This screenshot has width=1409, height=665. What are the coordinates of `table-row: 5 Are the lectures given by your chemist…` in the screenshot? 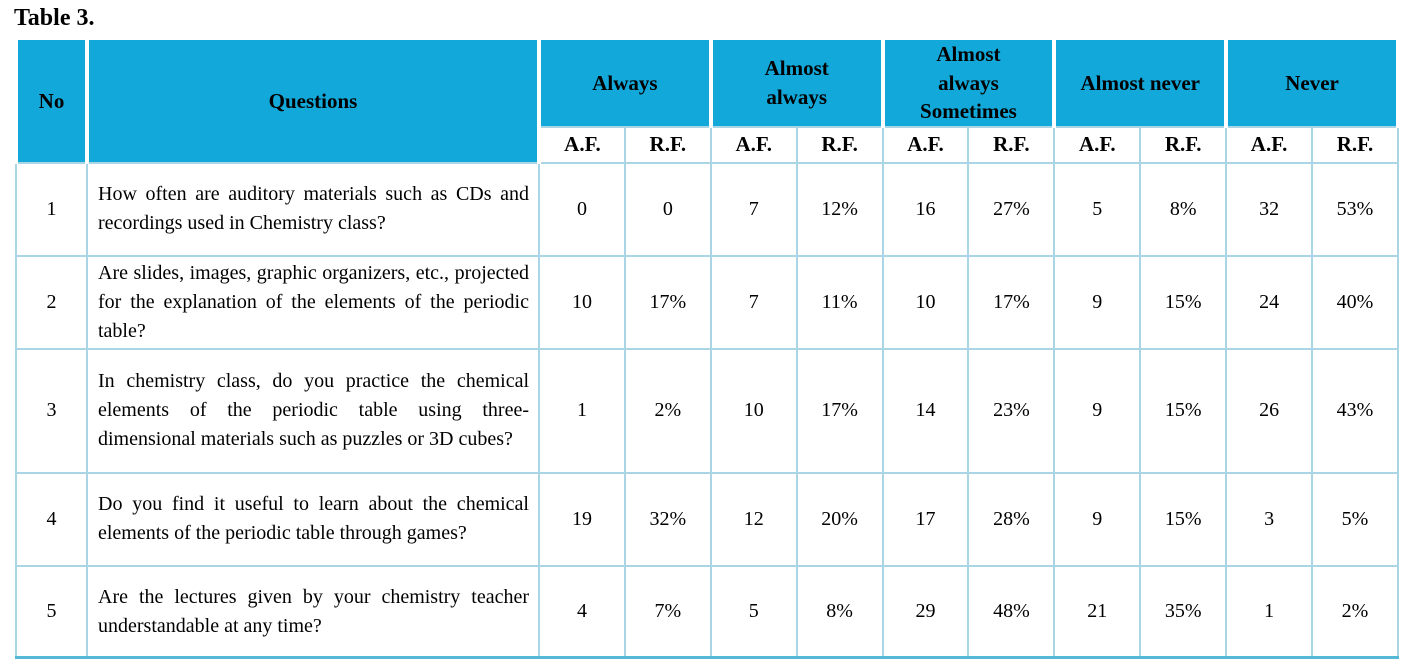 It's located at (707, 612).